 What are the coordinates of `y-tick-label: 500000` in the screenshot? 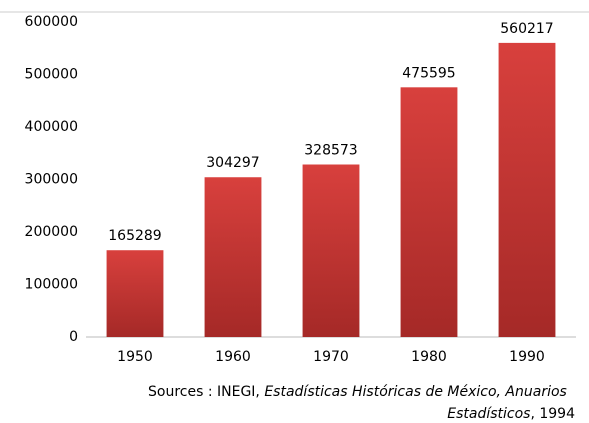 It's located at (51, 75).